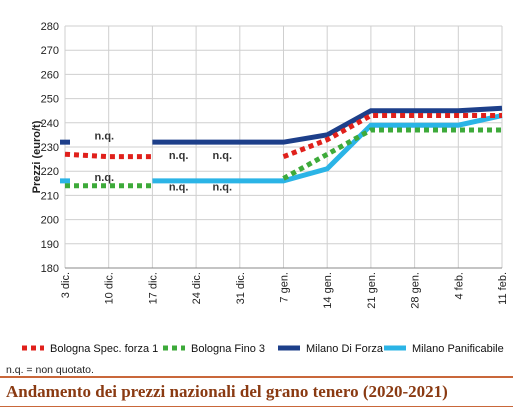 The width and height of the screenshot is (513, 409). Describe the element at coordinates (110, 288) in the screenshot. I see `x-tick-label: 10 dic.` at that location.